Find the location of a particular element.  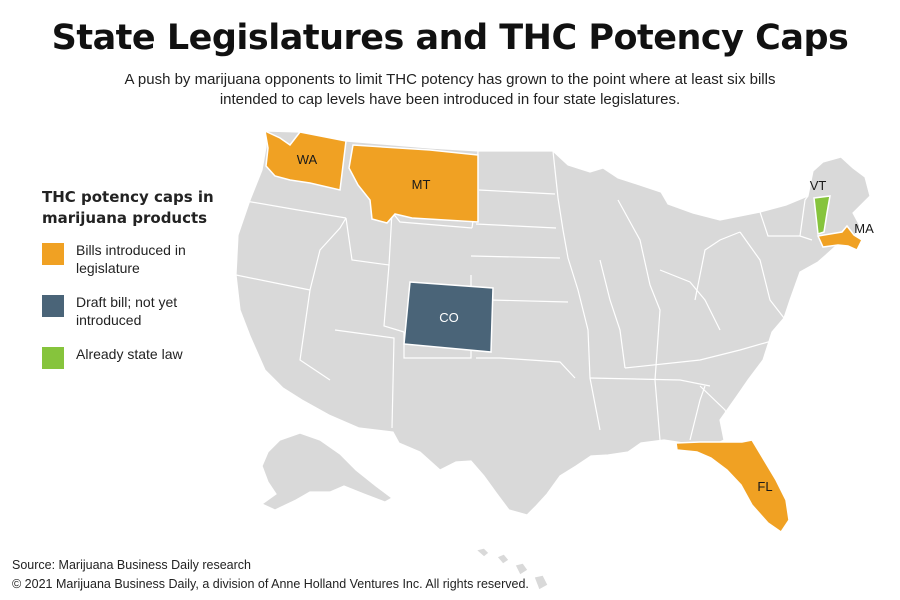

label-fl: FL is located at coordinates (764, 486).